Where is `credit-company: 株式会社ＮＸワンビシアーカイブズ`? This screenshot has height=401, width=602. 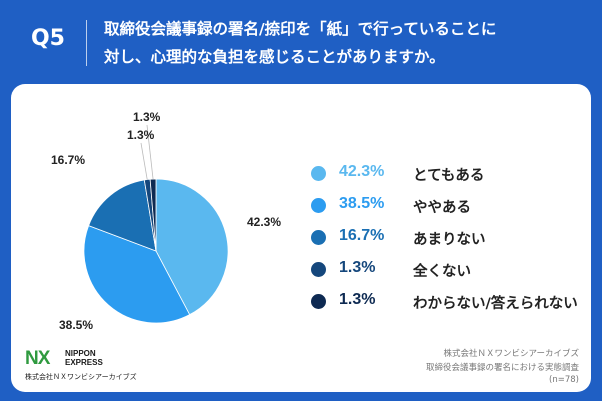
credit-company: 株式会社ＮＸワンビシアーカイブズ is located at coordinates (511, 354).